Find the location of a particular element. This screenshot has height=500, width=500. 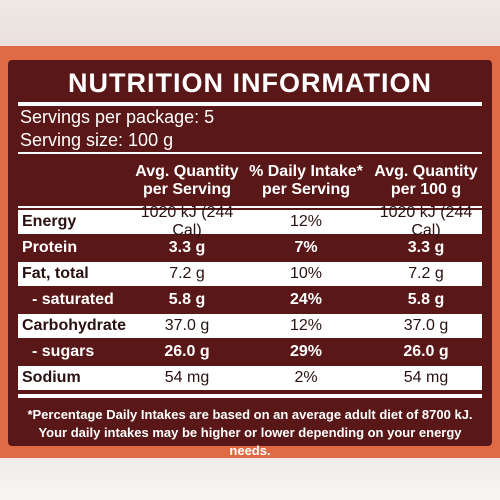

package-bottom is located at coordinates (250, 479).